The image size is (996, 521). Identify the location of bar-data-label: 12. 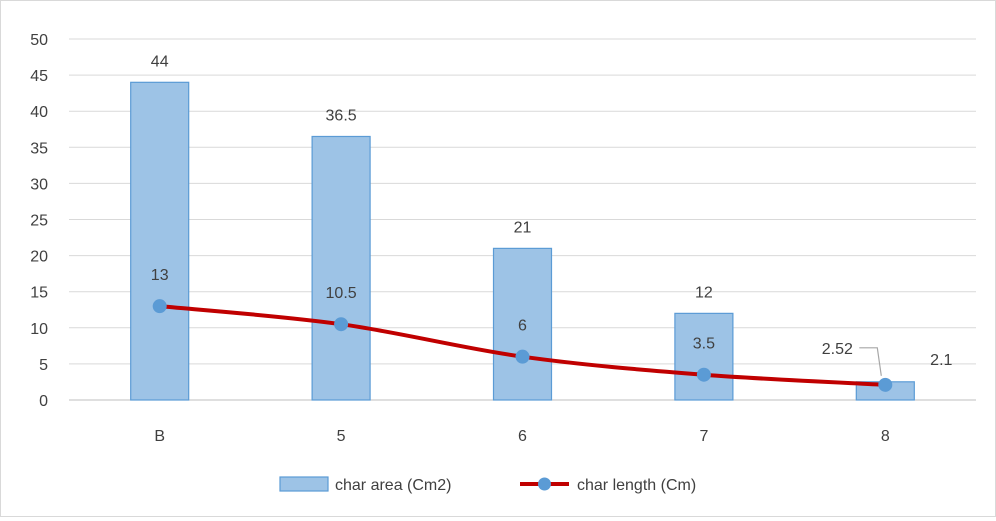
(704, 292).